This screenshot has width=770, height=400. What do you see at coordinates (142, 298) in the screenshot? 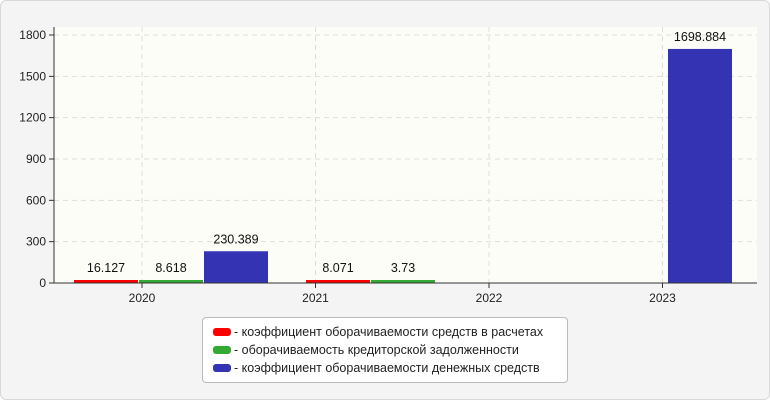
I see `x-tick-label: 2020` at bounding box center [142, 298].